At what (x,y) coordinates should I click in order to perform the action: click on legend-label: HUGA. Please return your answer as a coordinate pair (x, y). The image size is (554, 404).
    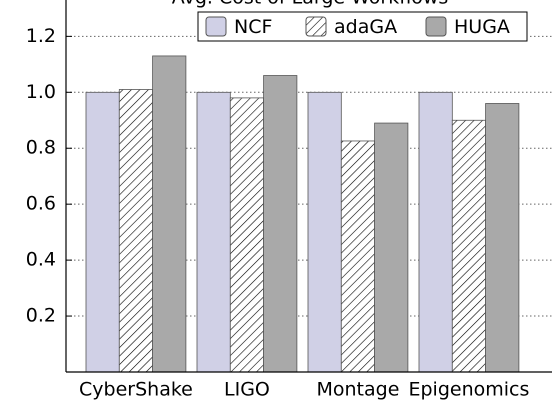
    Looking at the image, I should click on (482, 27).